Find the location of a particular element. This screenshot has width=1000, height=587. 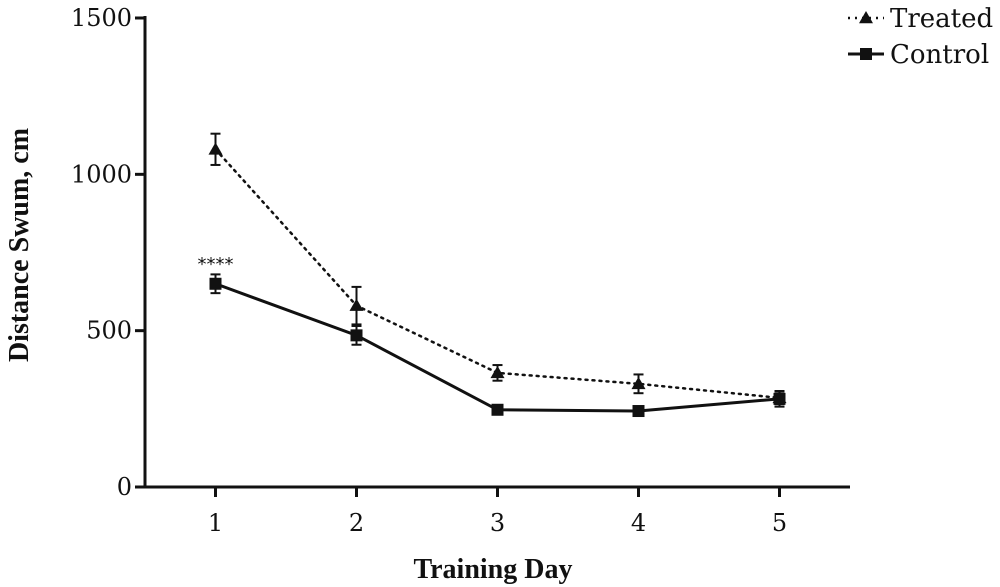

x-tick-label: 4 is located at coordinates (638, 523).